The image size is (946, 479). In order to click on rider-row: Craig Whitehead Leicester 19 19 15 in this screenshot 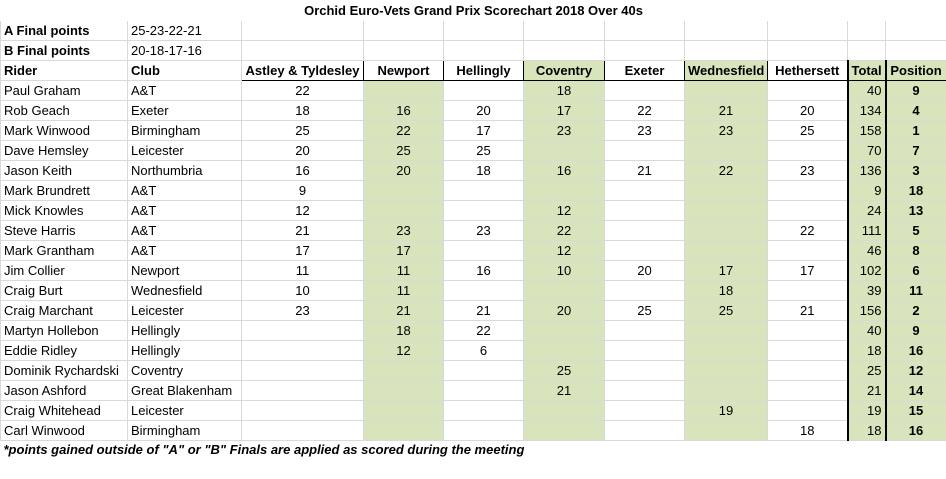, I will do `click(473, 410)`.